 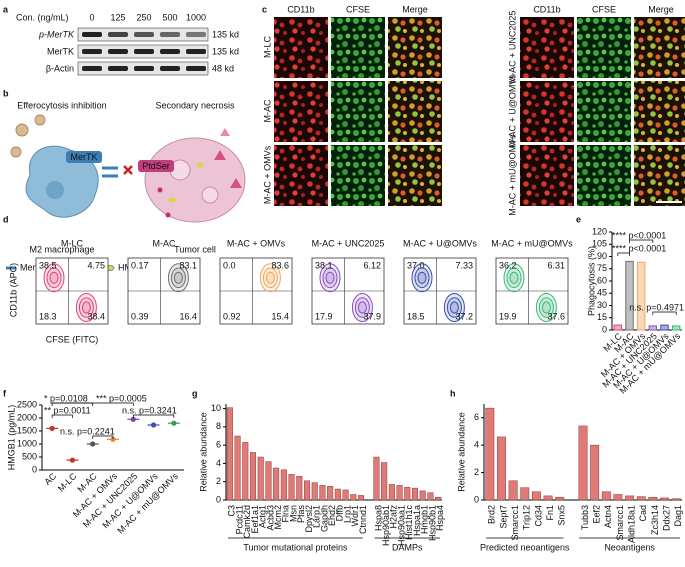 What do you see at coordinates (96, 316) in the screenshot?
I see `quadrant-value: 38.4` at bounding box center [96, 316].